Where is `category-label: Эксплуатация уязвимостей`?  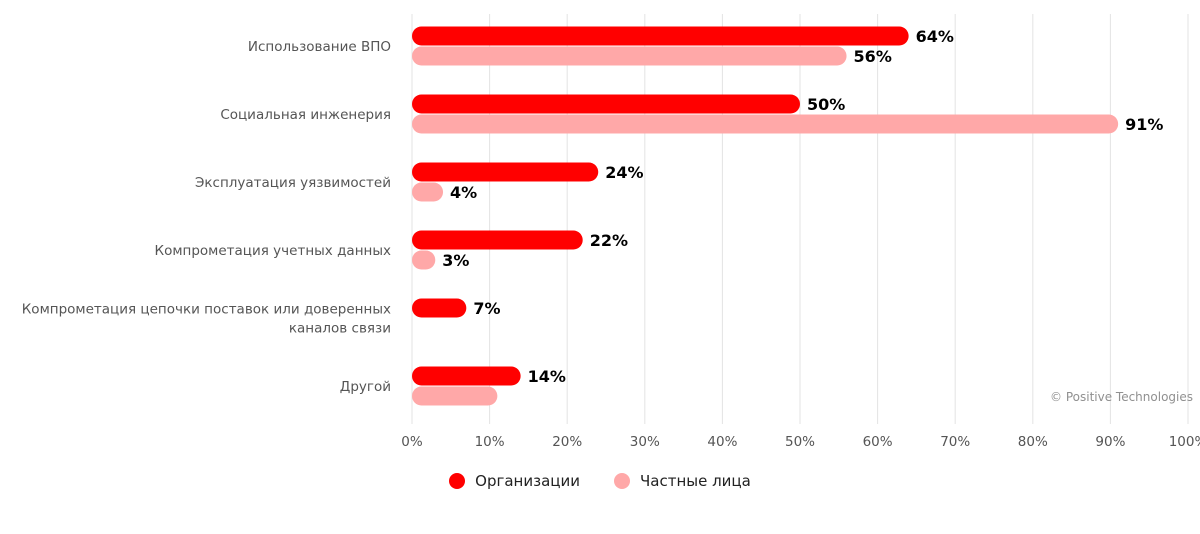
category-label: Эксплуатация уязвимостей is located at coordinates (293, 183).